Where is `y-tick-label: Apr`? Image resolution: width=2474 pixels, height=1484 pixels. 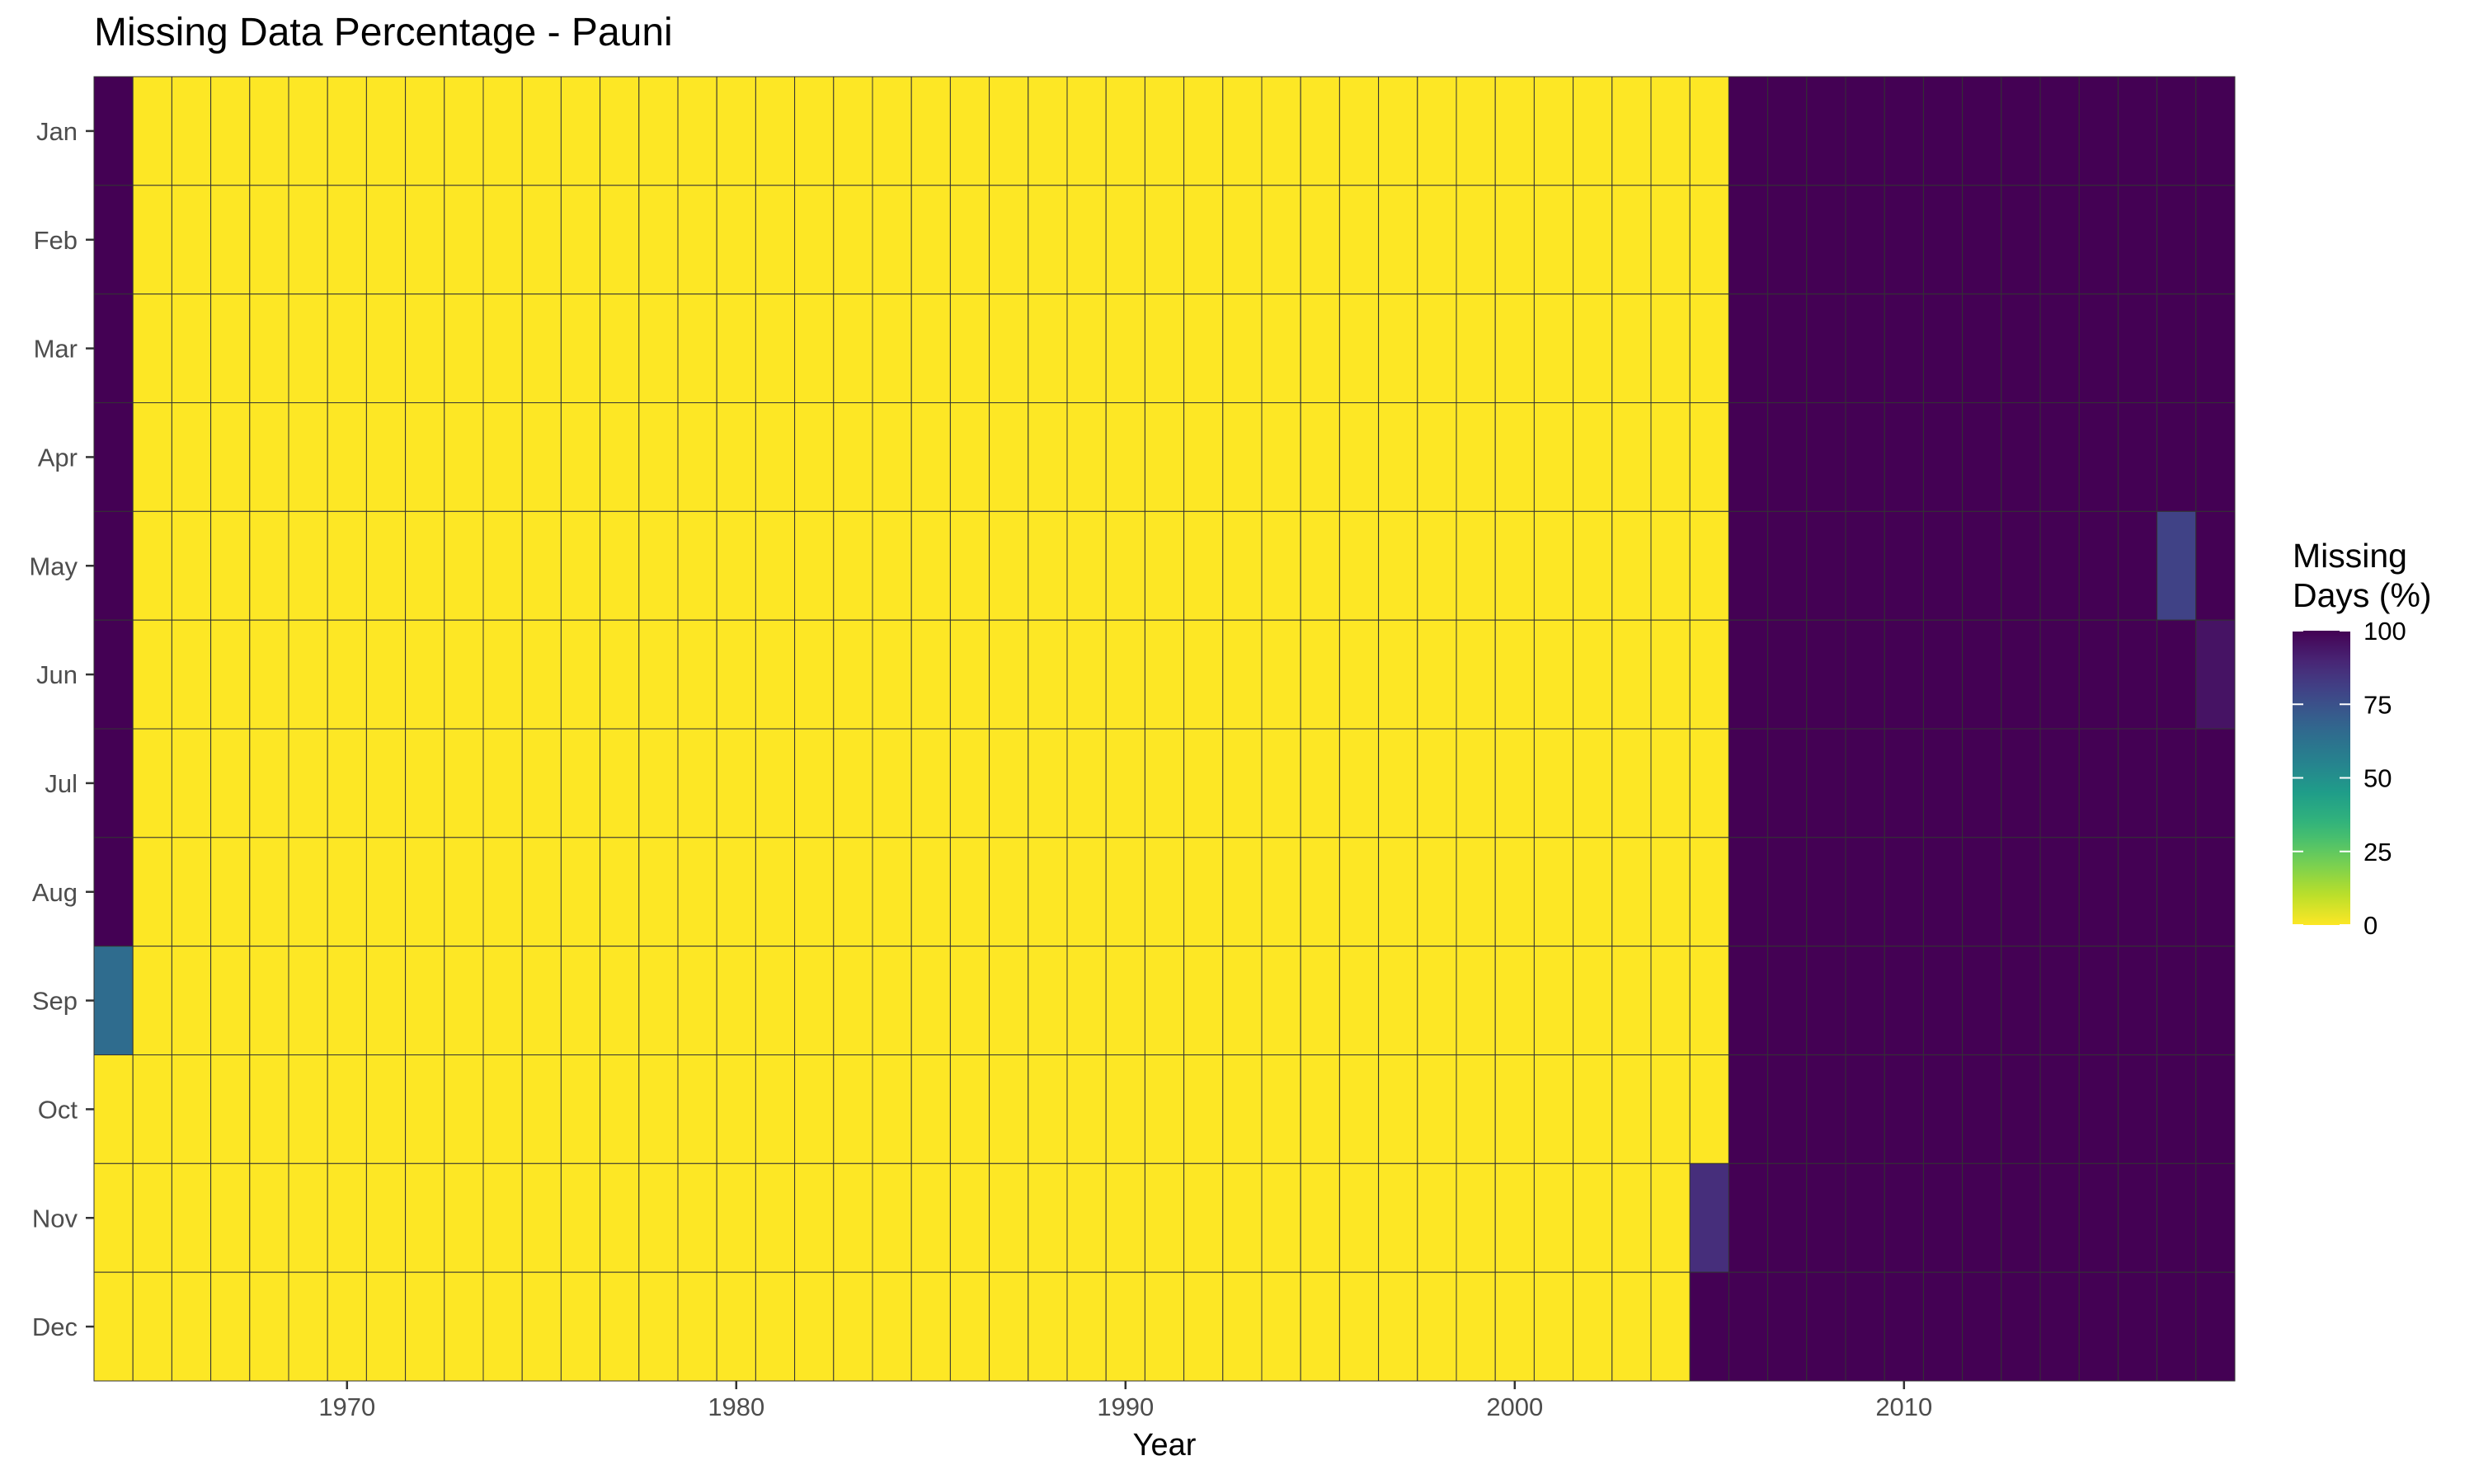 y-tick-label: Apr is located at coordinates (58, 458).